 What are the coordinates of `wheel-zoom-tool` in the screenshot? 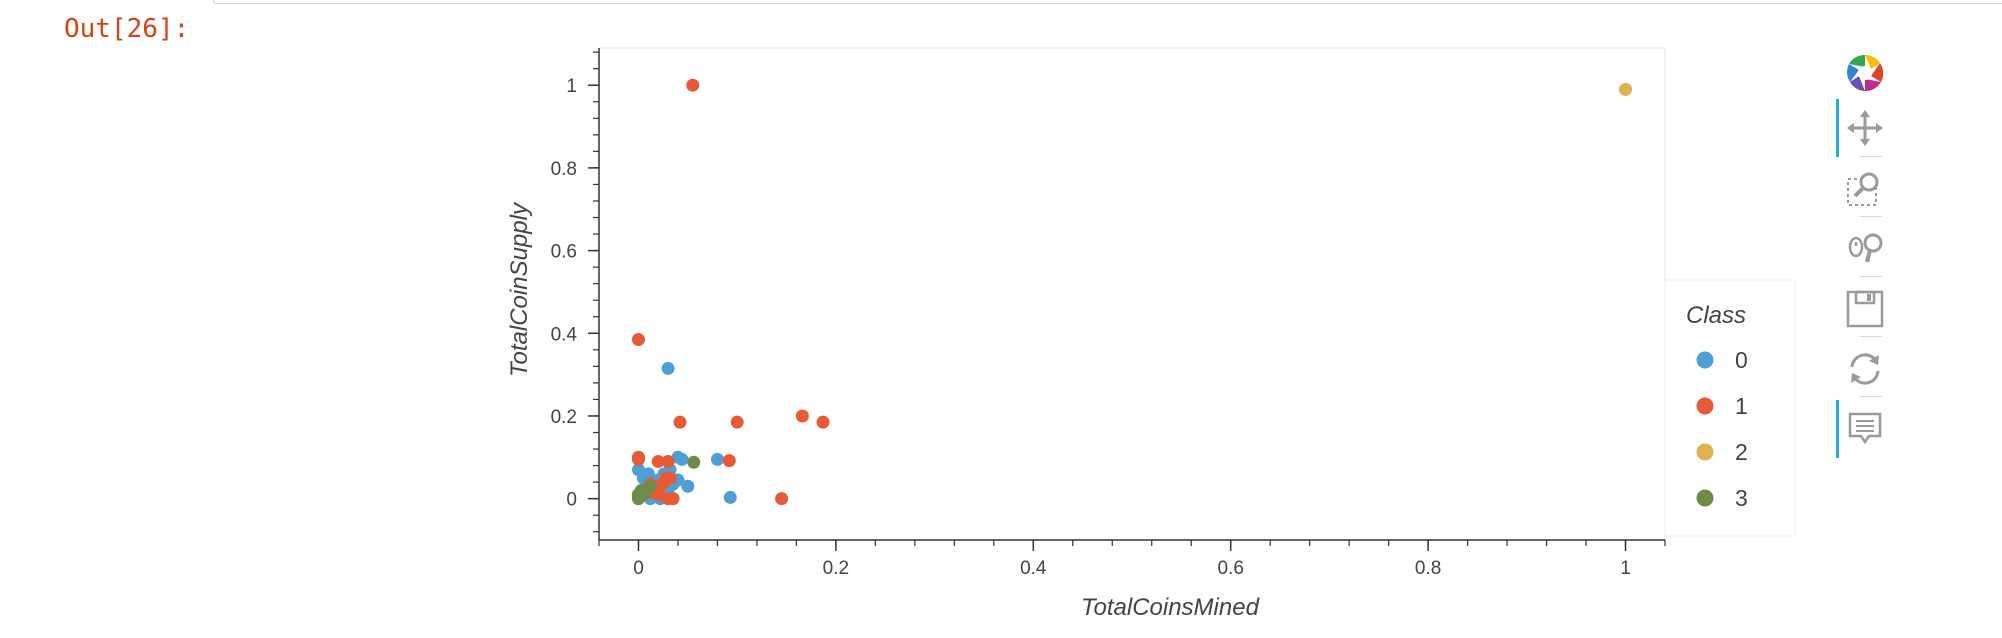 It's located at (1865, 247).